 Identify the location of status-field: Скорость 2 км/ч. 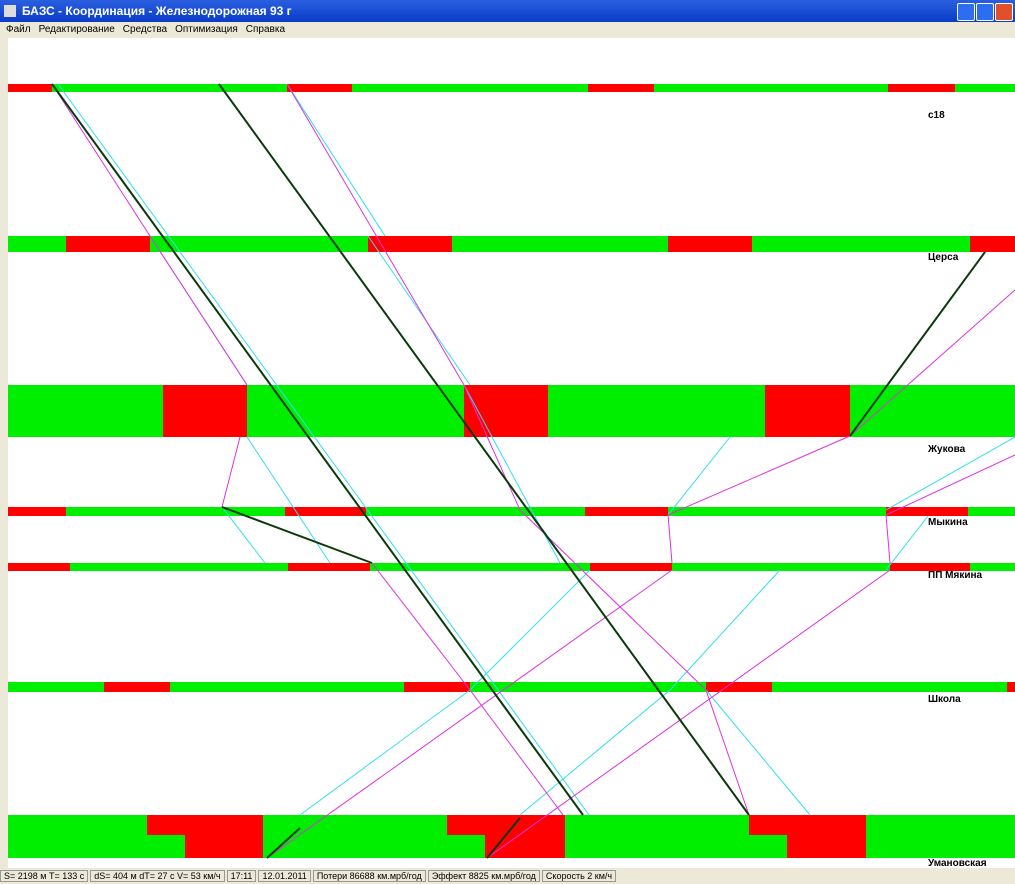
(579, 876).